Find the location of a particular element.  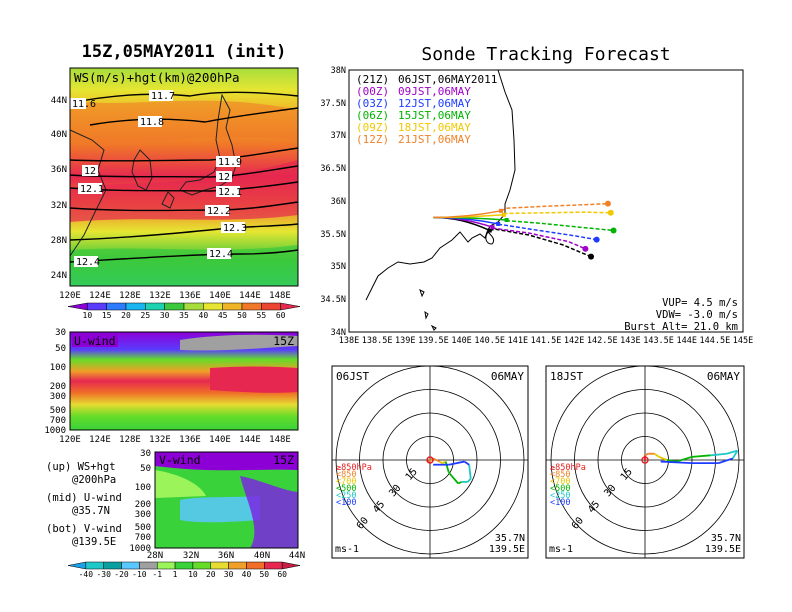

lon-tick: 120E is located at coordinates (70, 296).